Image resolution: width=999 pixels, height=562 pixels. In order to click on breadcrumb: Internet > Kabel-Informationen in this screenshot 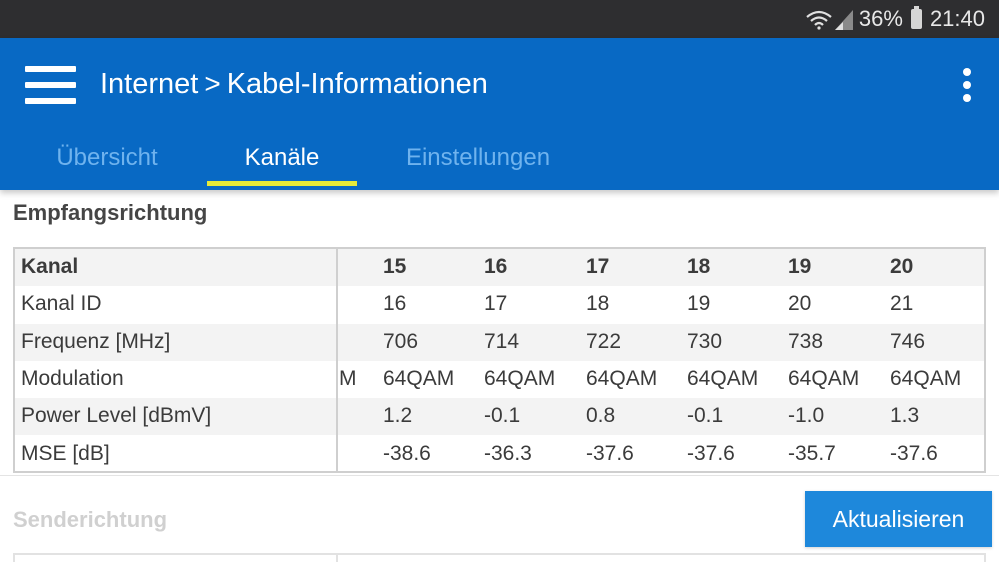, I will do `click(294, 84)`.